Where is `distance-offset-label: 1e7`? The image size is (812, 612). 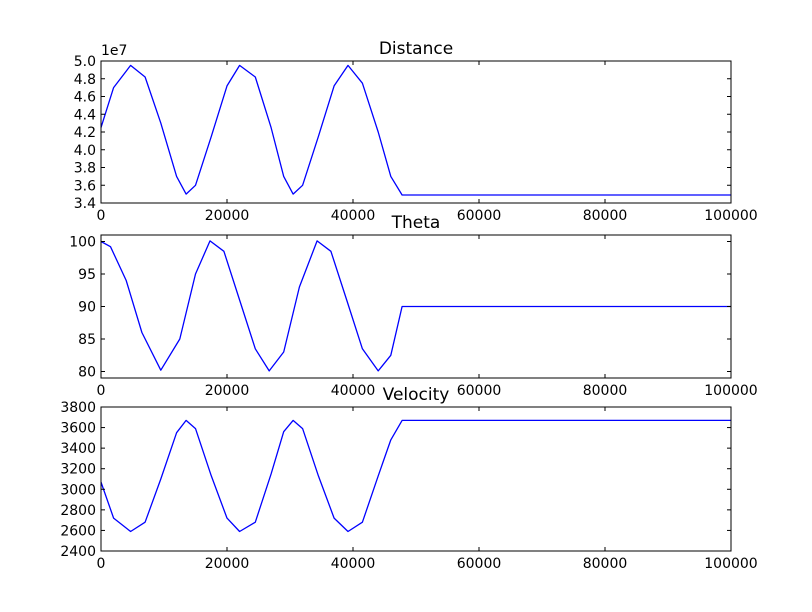
distance-offset-label: 1e7 is located at coordinates (114, 51).